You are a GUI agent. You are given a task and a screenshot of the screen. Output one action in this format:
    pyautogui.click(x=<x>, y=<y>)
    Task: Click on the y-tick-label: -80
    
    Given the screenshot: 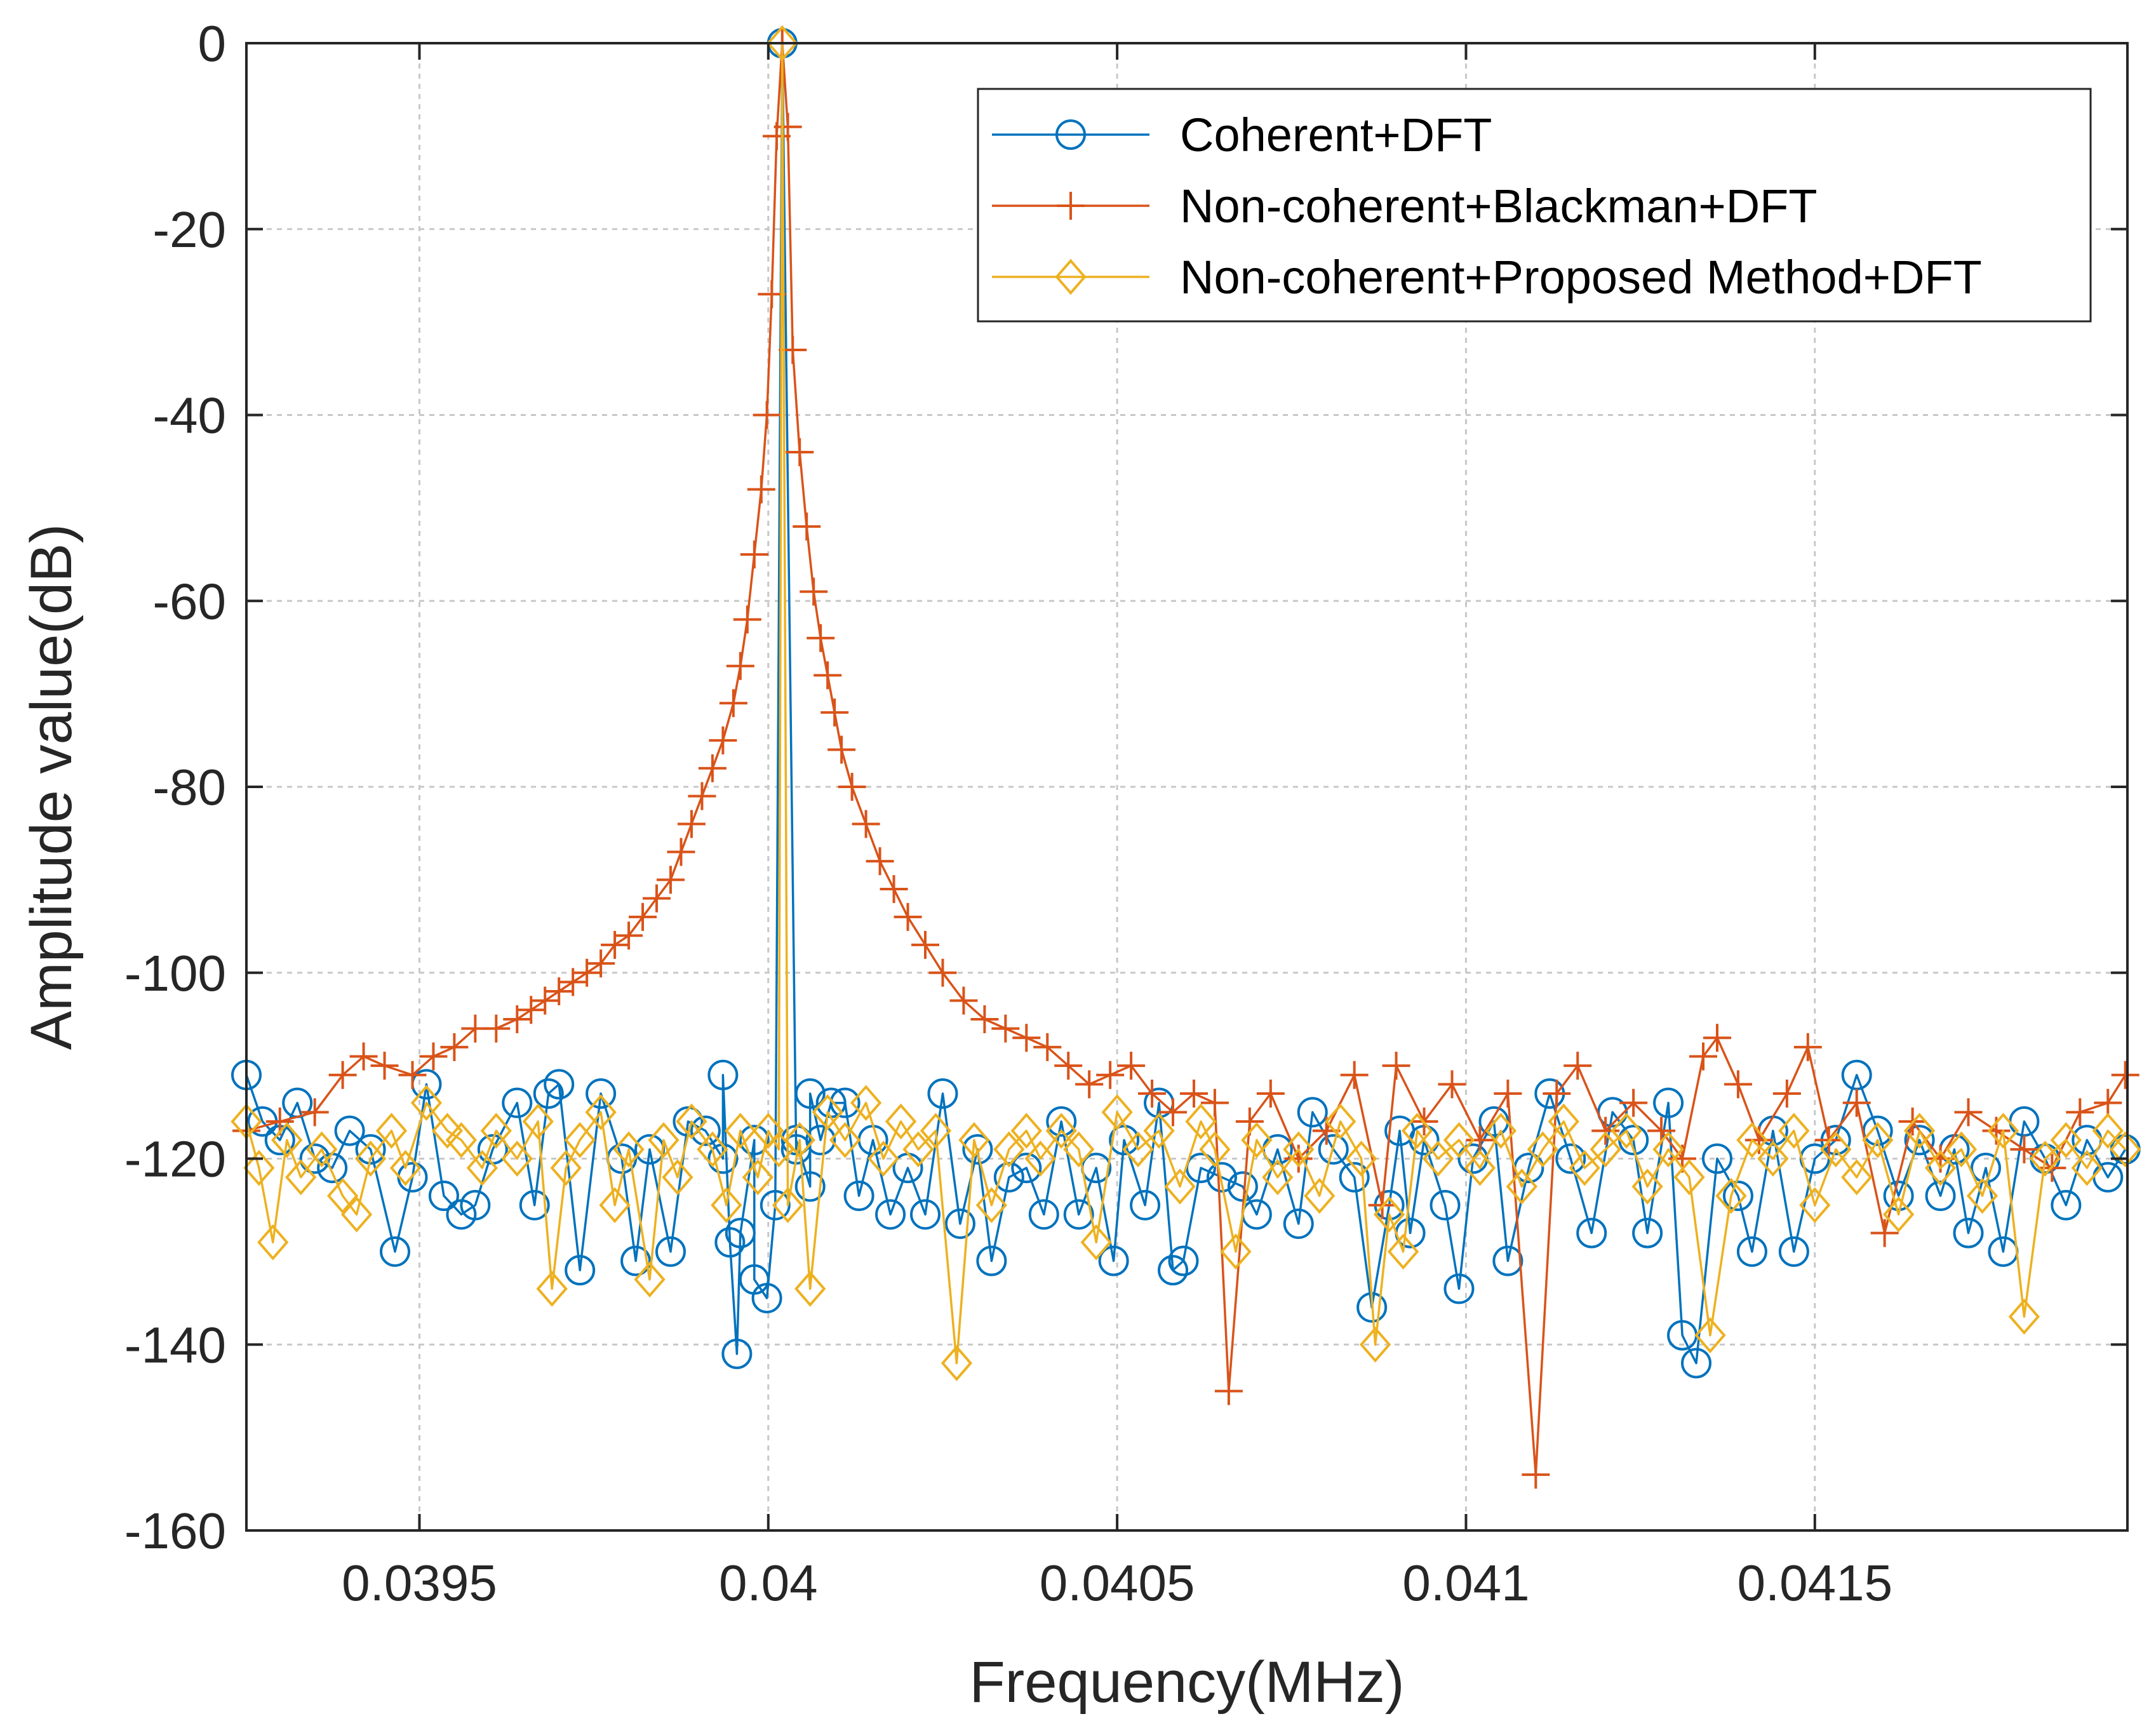 What is the action you would take?
    pyautogui.click(x=189, y=787)
    